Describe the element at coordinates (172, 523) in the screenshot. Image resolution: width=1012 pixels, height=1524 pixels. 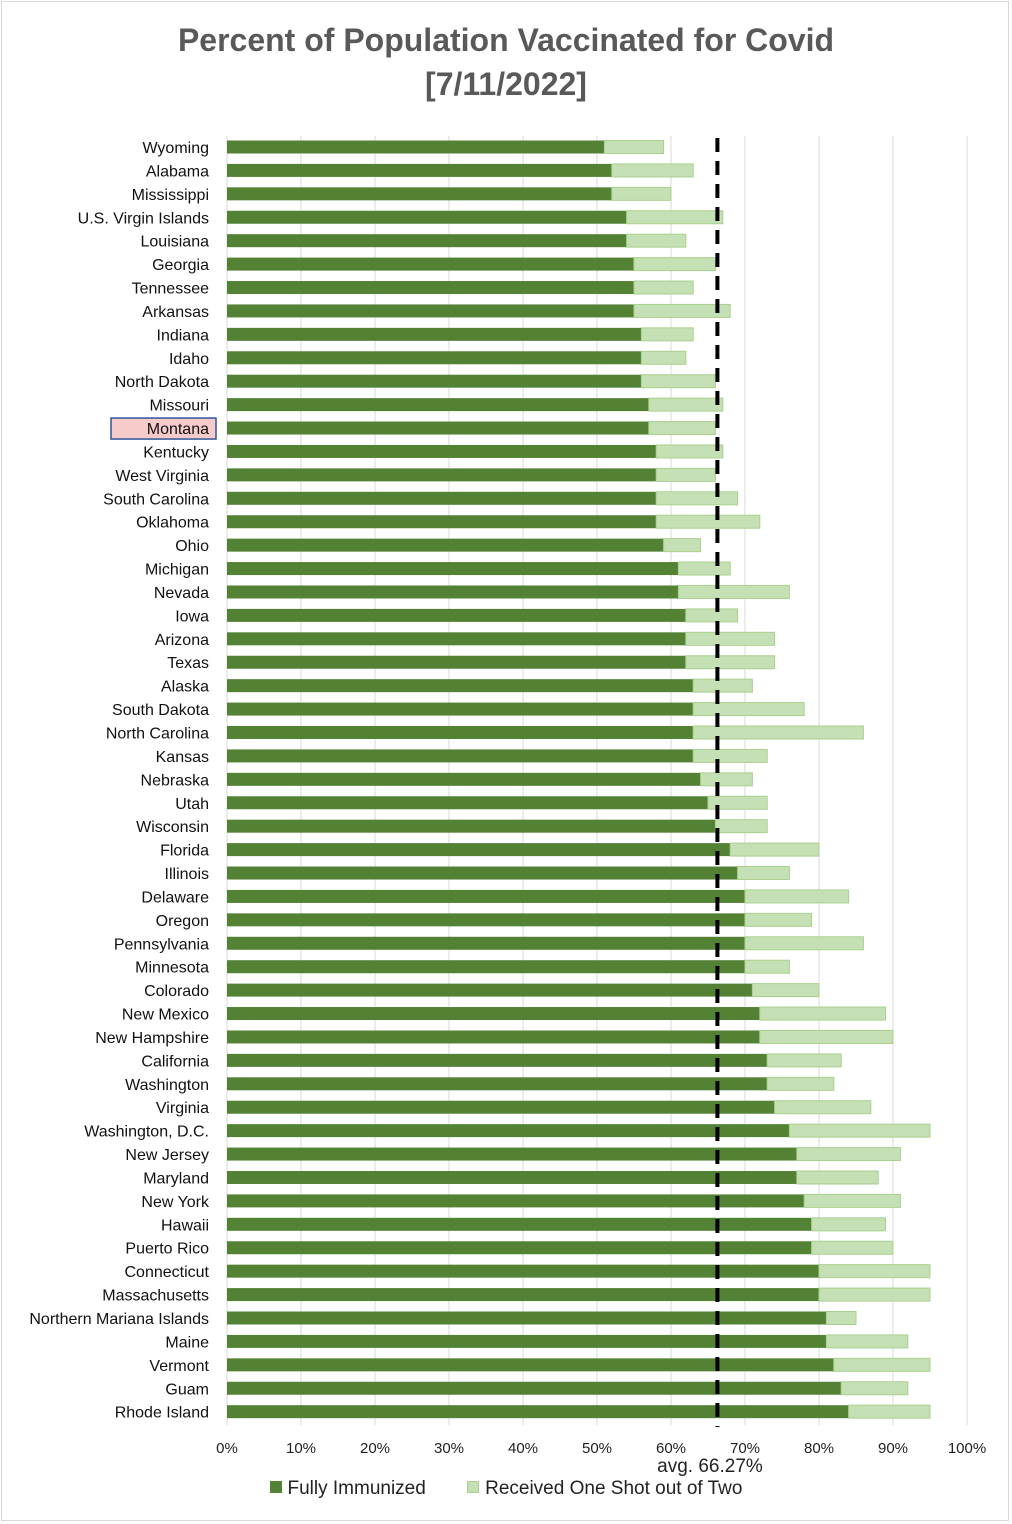
I see `category-label: Oklahoma` at that location.